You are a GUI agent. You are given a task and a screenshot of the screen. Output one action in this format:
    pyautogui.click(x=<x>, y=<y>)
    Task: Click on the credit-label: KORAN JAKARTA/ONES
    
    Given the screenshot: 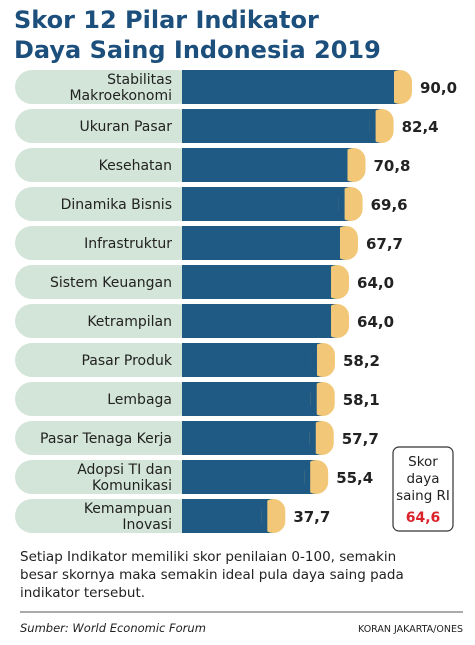 What is the action you would take?
    pyautogui.click(x=410, y=629)
    